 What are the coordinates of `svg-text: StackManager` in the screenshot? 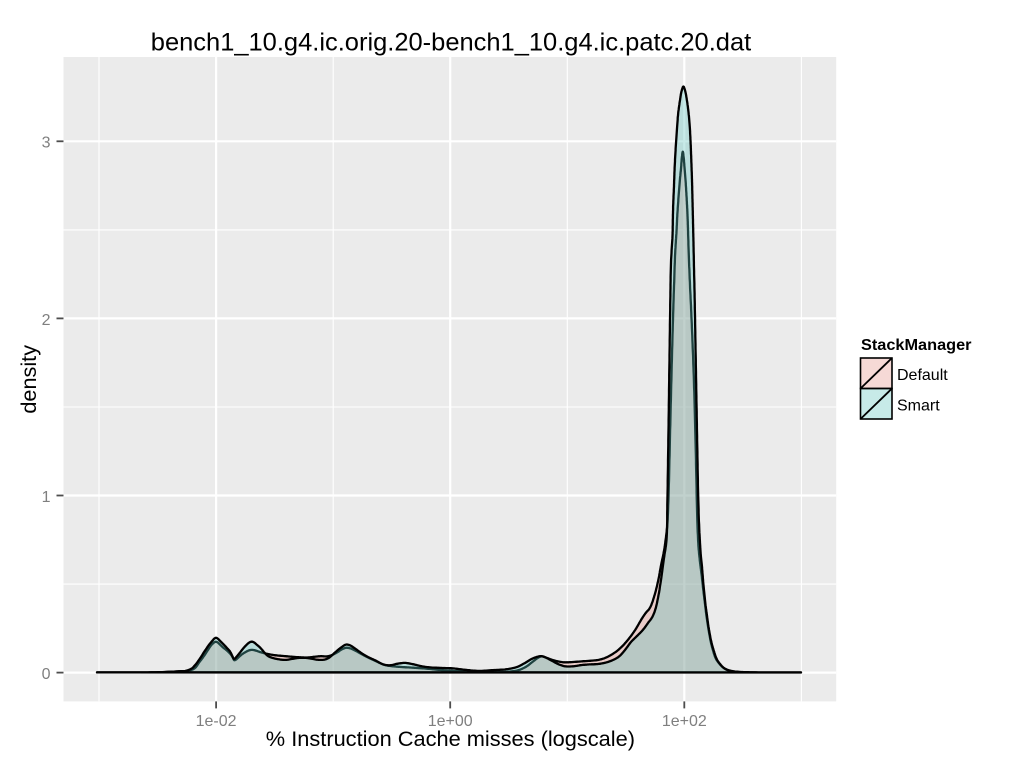 It's located at (916, 345).